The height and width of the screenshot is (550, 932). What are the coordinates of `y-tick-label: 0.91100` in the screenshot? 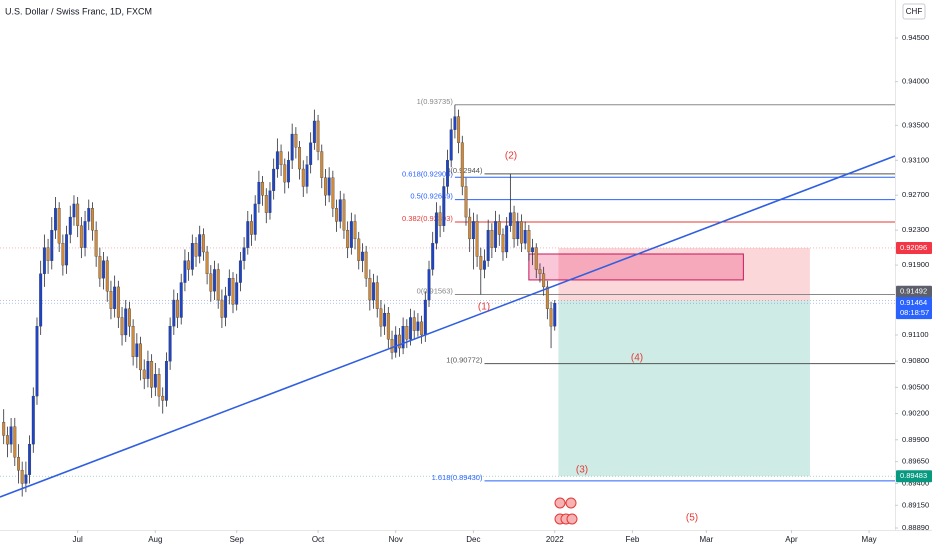 It's located at (915, 334).